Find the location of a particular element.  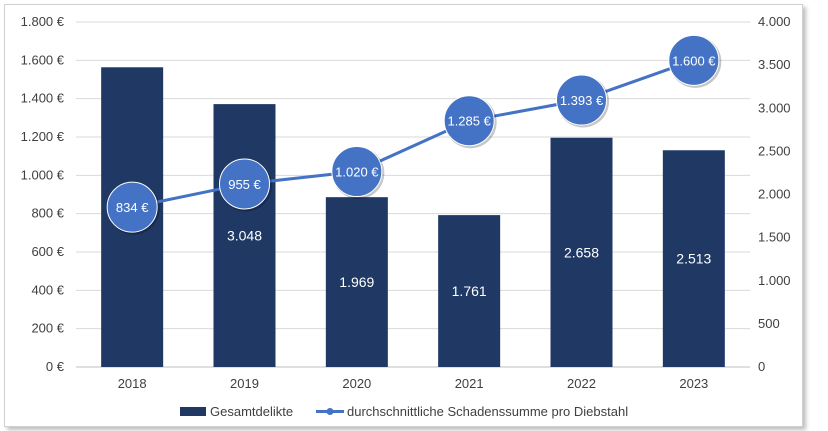

y-axis-right: 0 500 1.000 1.500 2.000 2.500 3.000 3.500 4.000 is located at coordinates (774, 194).